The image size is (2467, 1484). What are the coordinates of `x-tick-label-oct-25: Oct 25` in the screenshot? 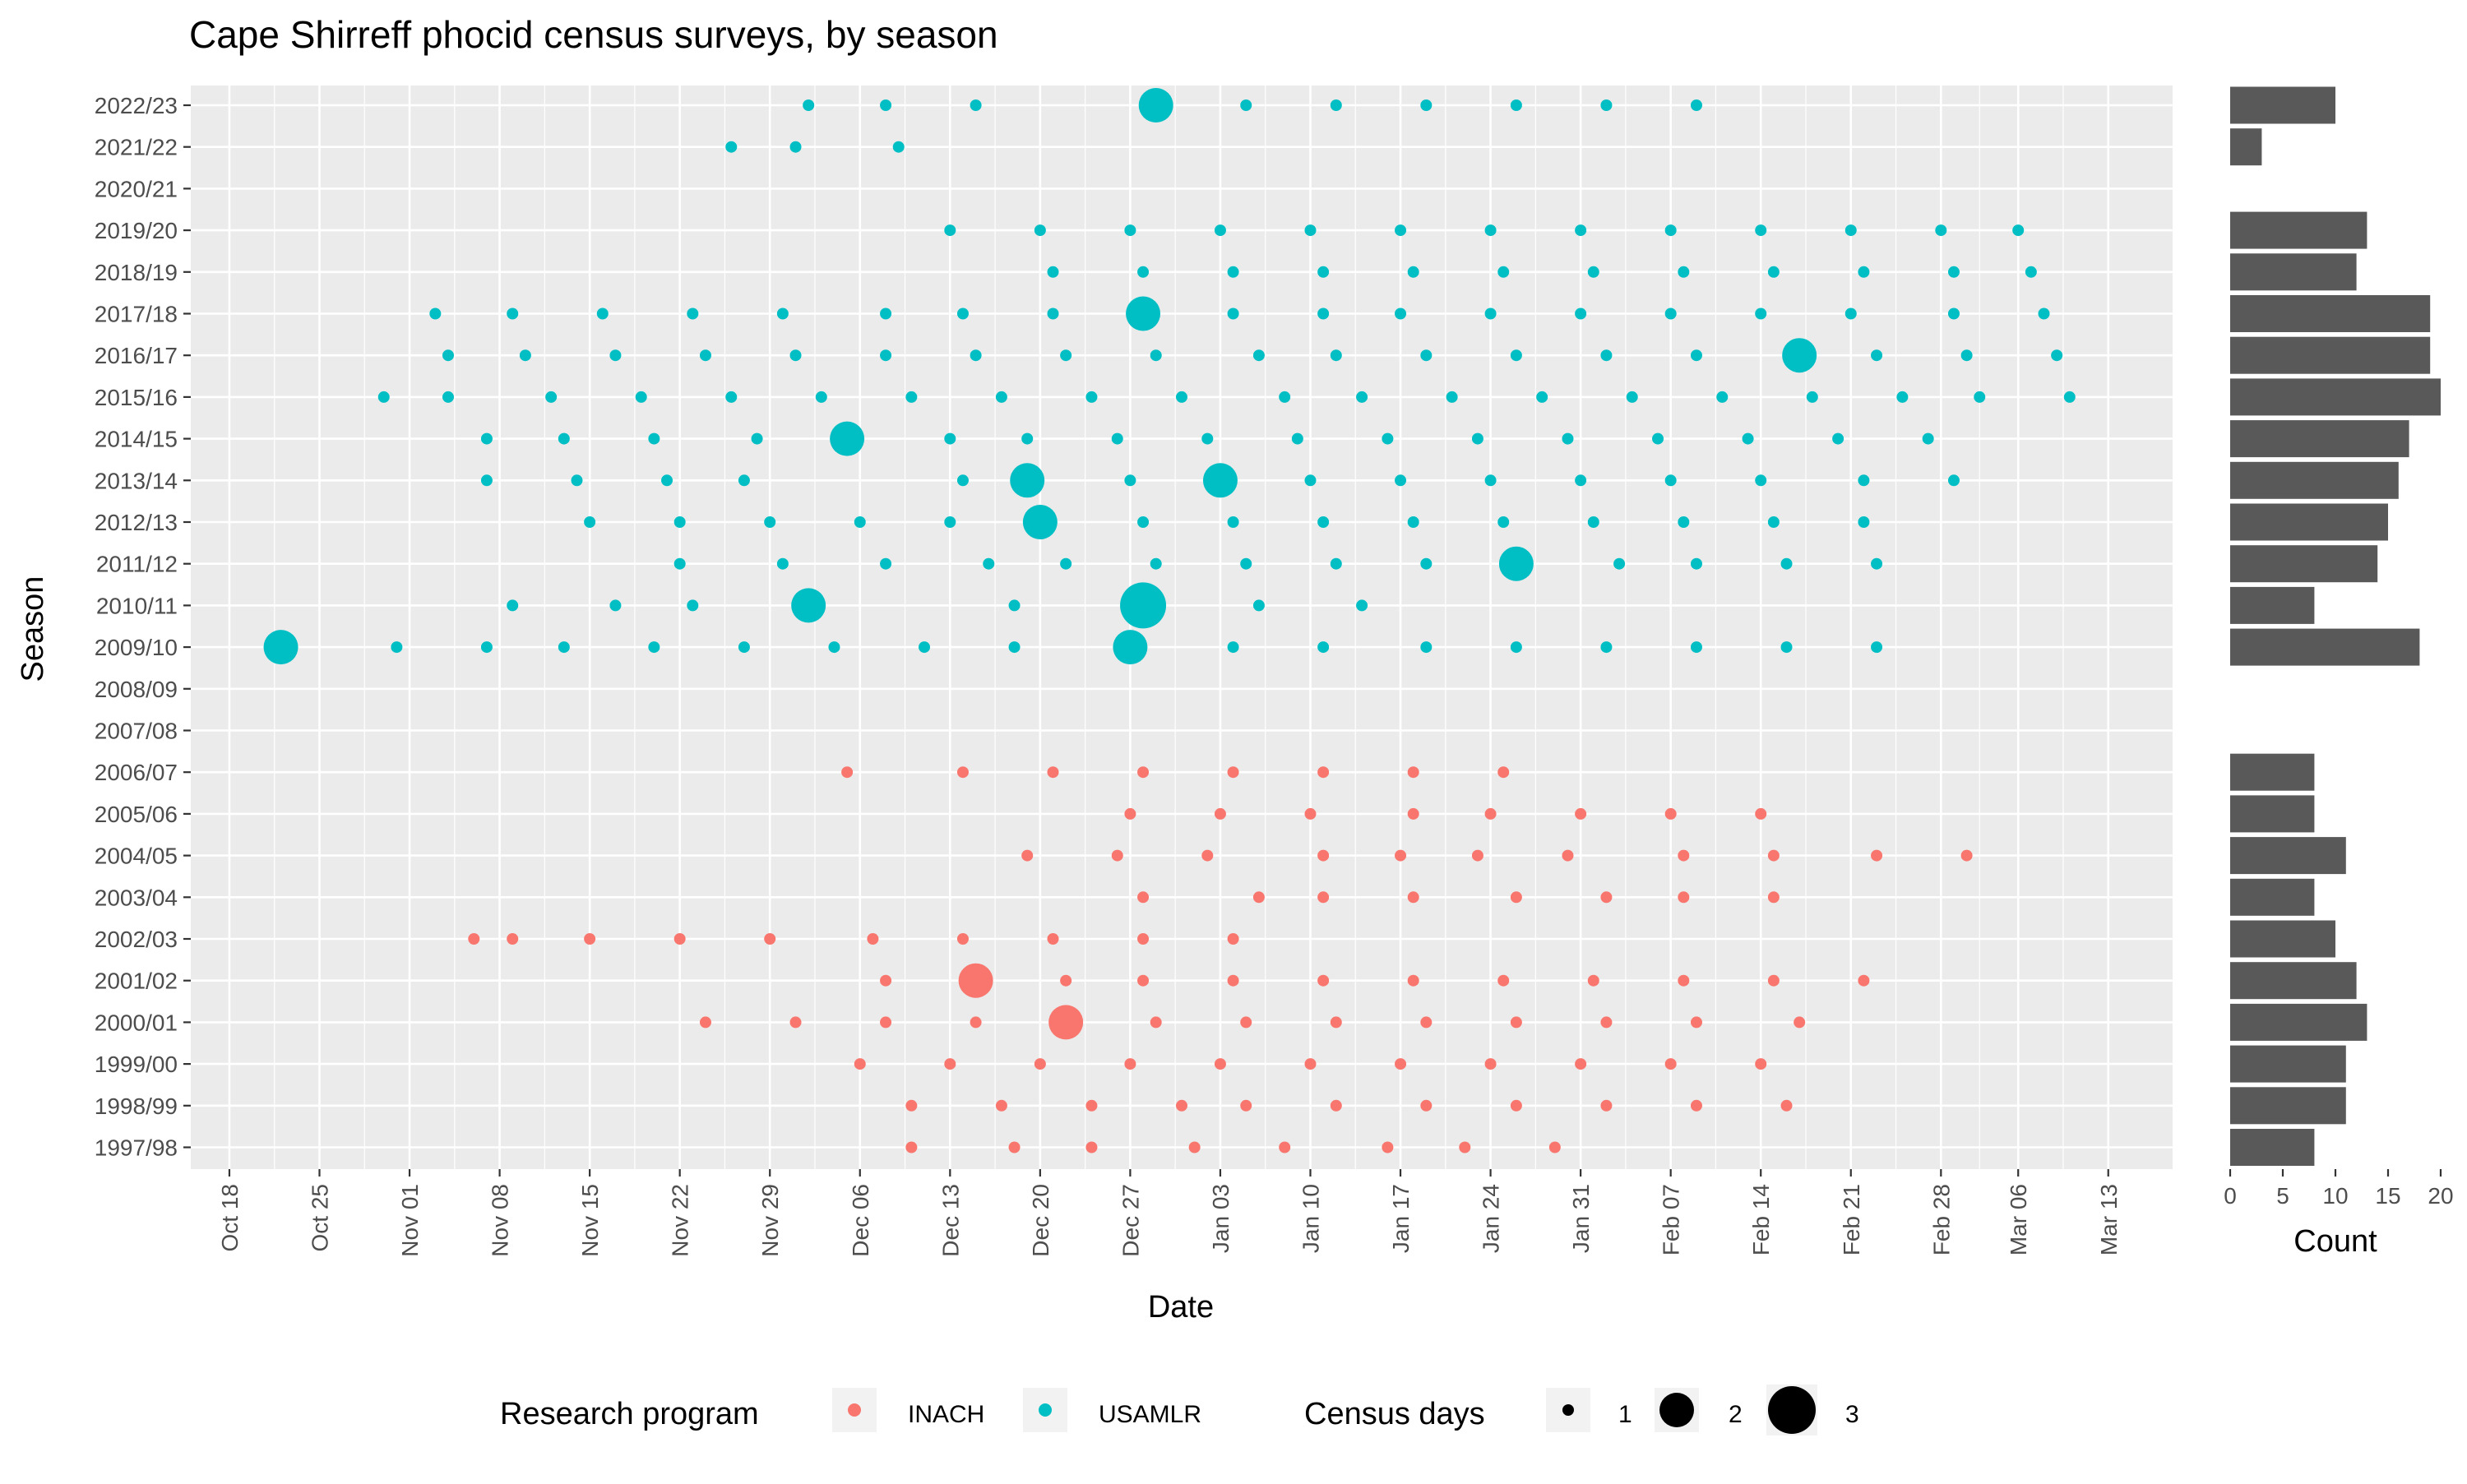 It's located at (319, 1217).